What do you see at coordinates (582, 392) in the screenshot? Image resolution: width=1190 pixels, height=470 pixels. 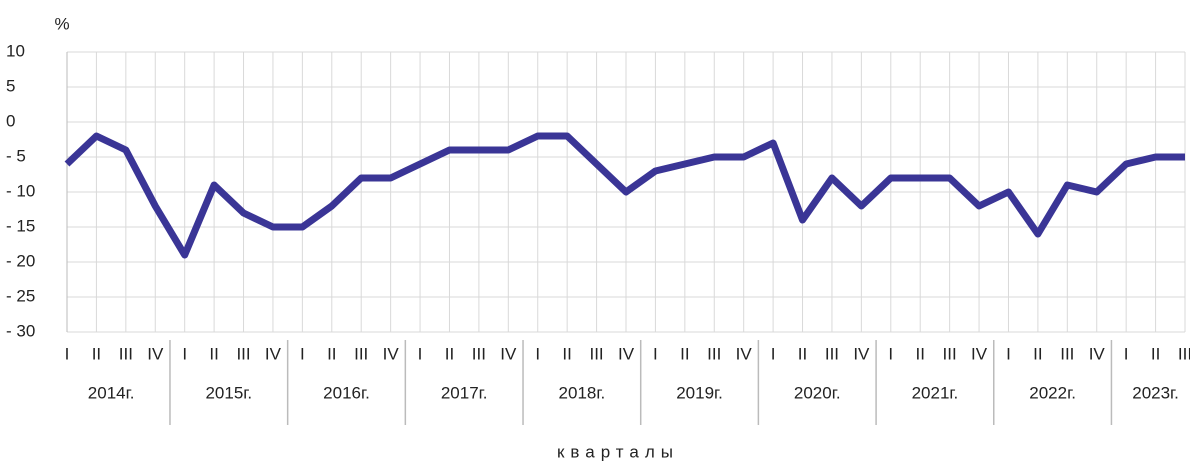 I see `year-label: 2018г.` at bounding box center [582, 392].